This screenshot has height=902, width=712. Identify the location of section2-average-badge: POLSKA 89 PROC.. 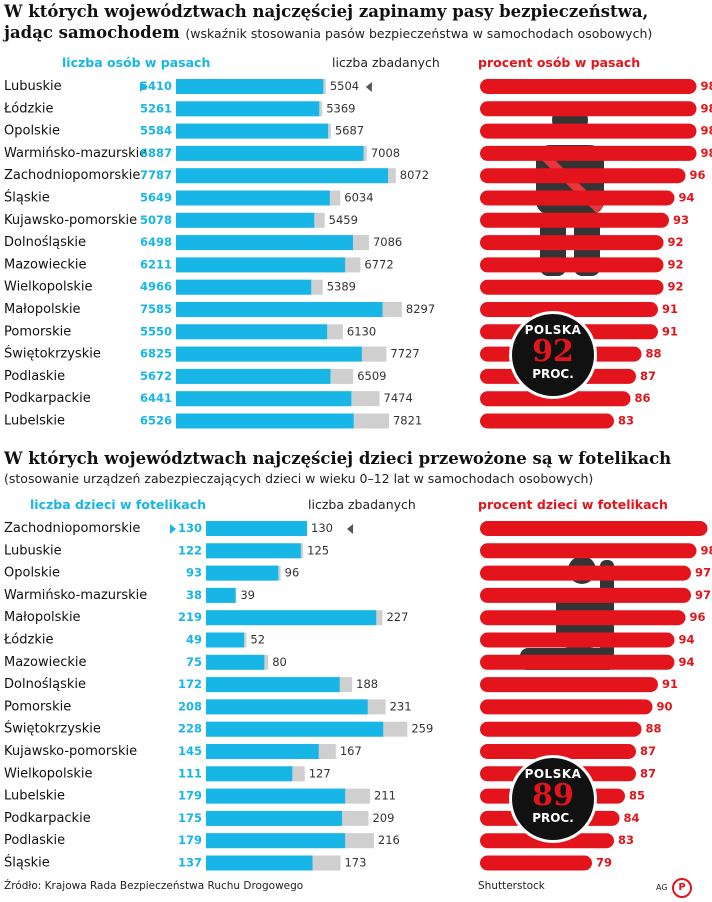
(553, 799).